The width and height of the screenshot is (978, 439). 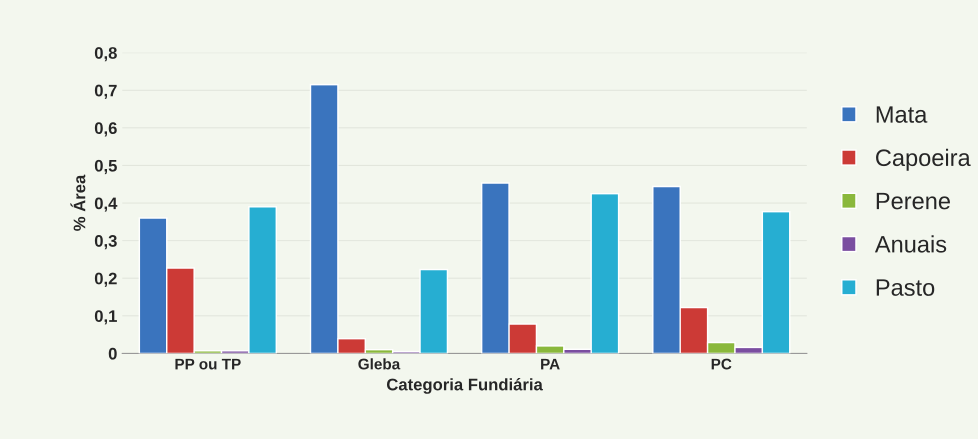 I want to click on y-tick-label: 0,1, so click(x=105, y=317).